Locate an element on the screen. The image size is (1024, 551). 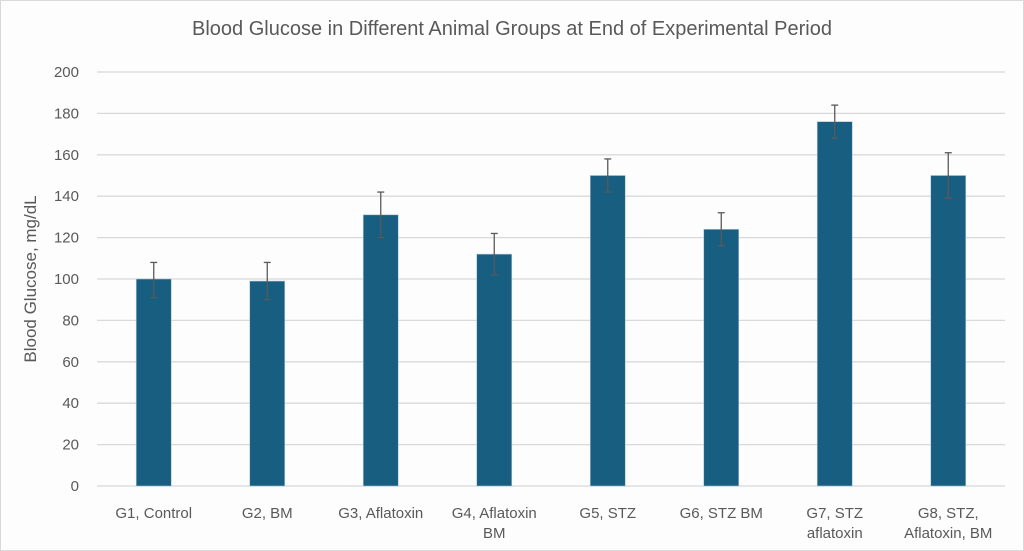
x-tick-label: G4, Aflatoxin is located at coordinates (494, 513).